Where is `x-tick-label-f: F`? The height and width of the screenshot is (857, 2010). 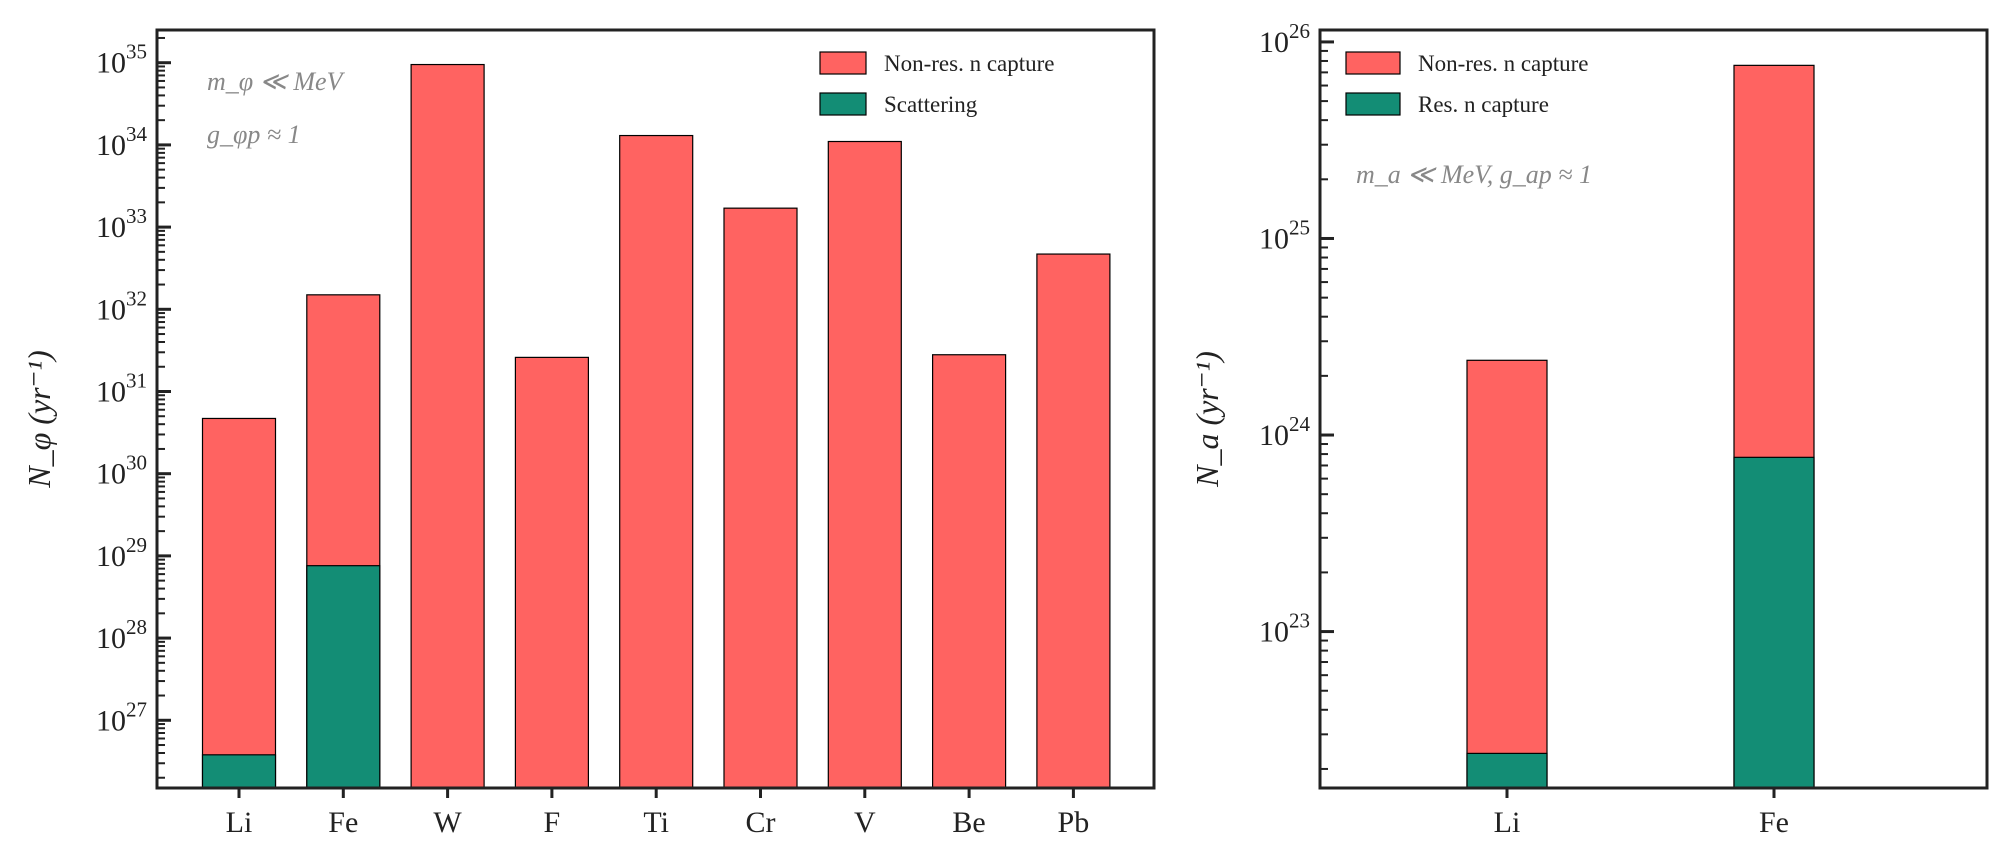 x-tick-label-f: F is located at coordinates (552, 822).